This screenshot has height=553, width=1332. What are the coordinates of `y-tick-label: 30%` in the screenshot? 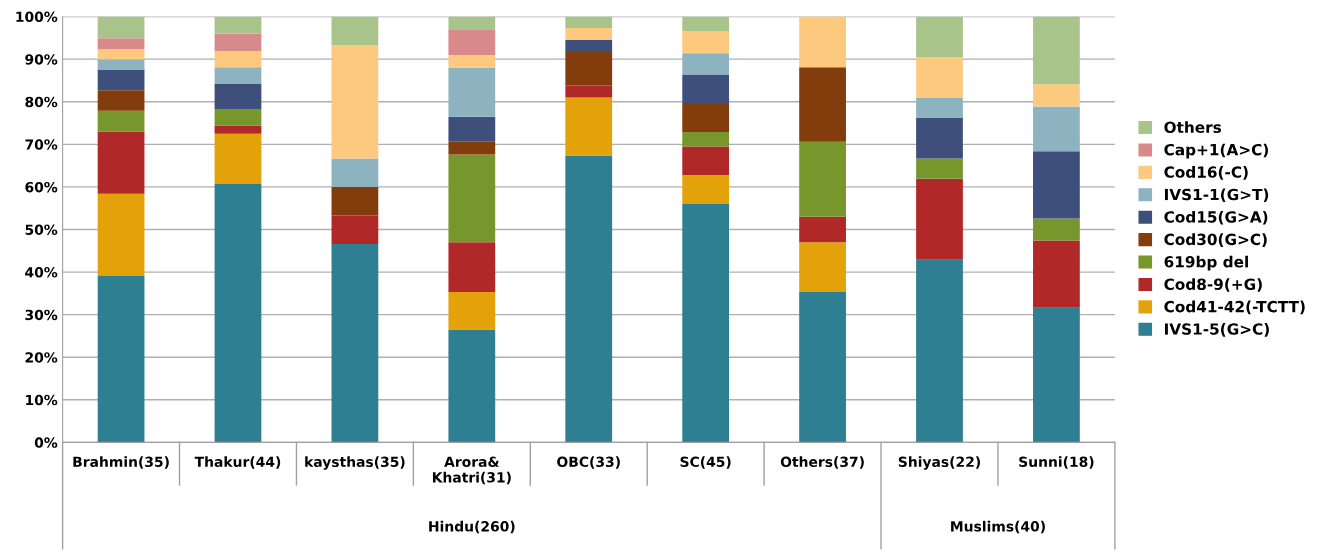 It's located at (41, 315).